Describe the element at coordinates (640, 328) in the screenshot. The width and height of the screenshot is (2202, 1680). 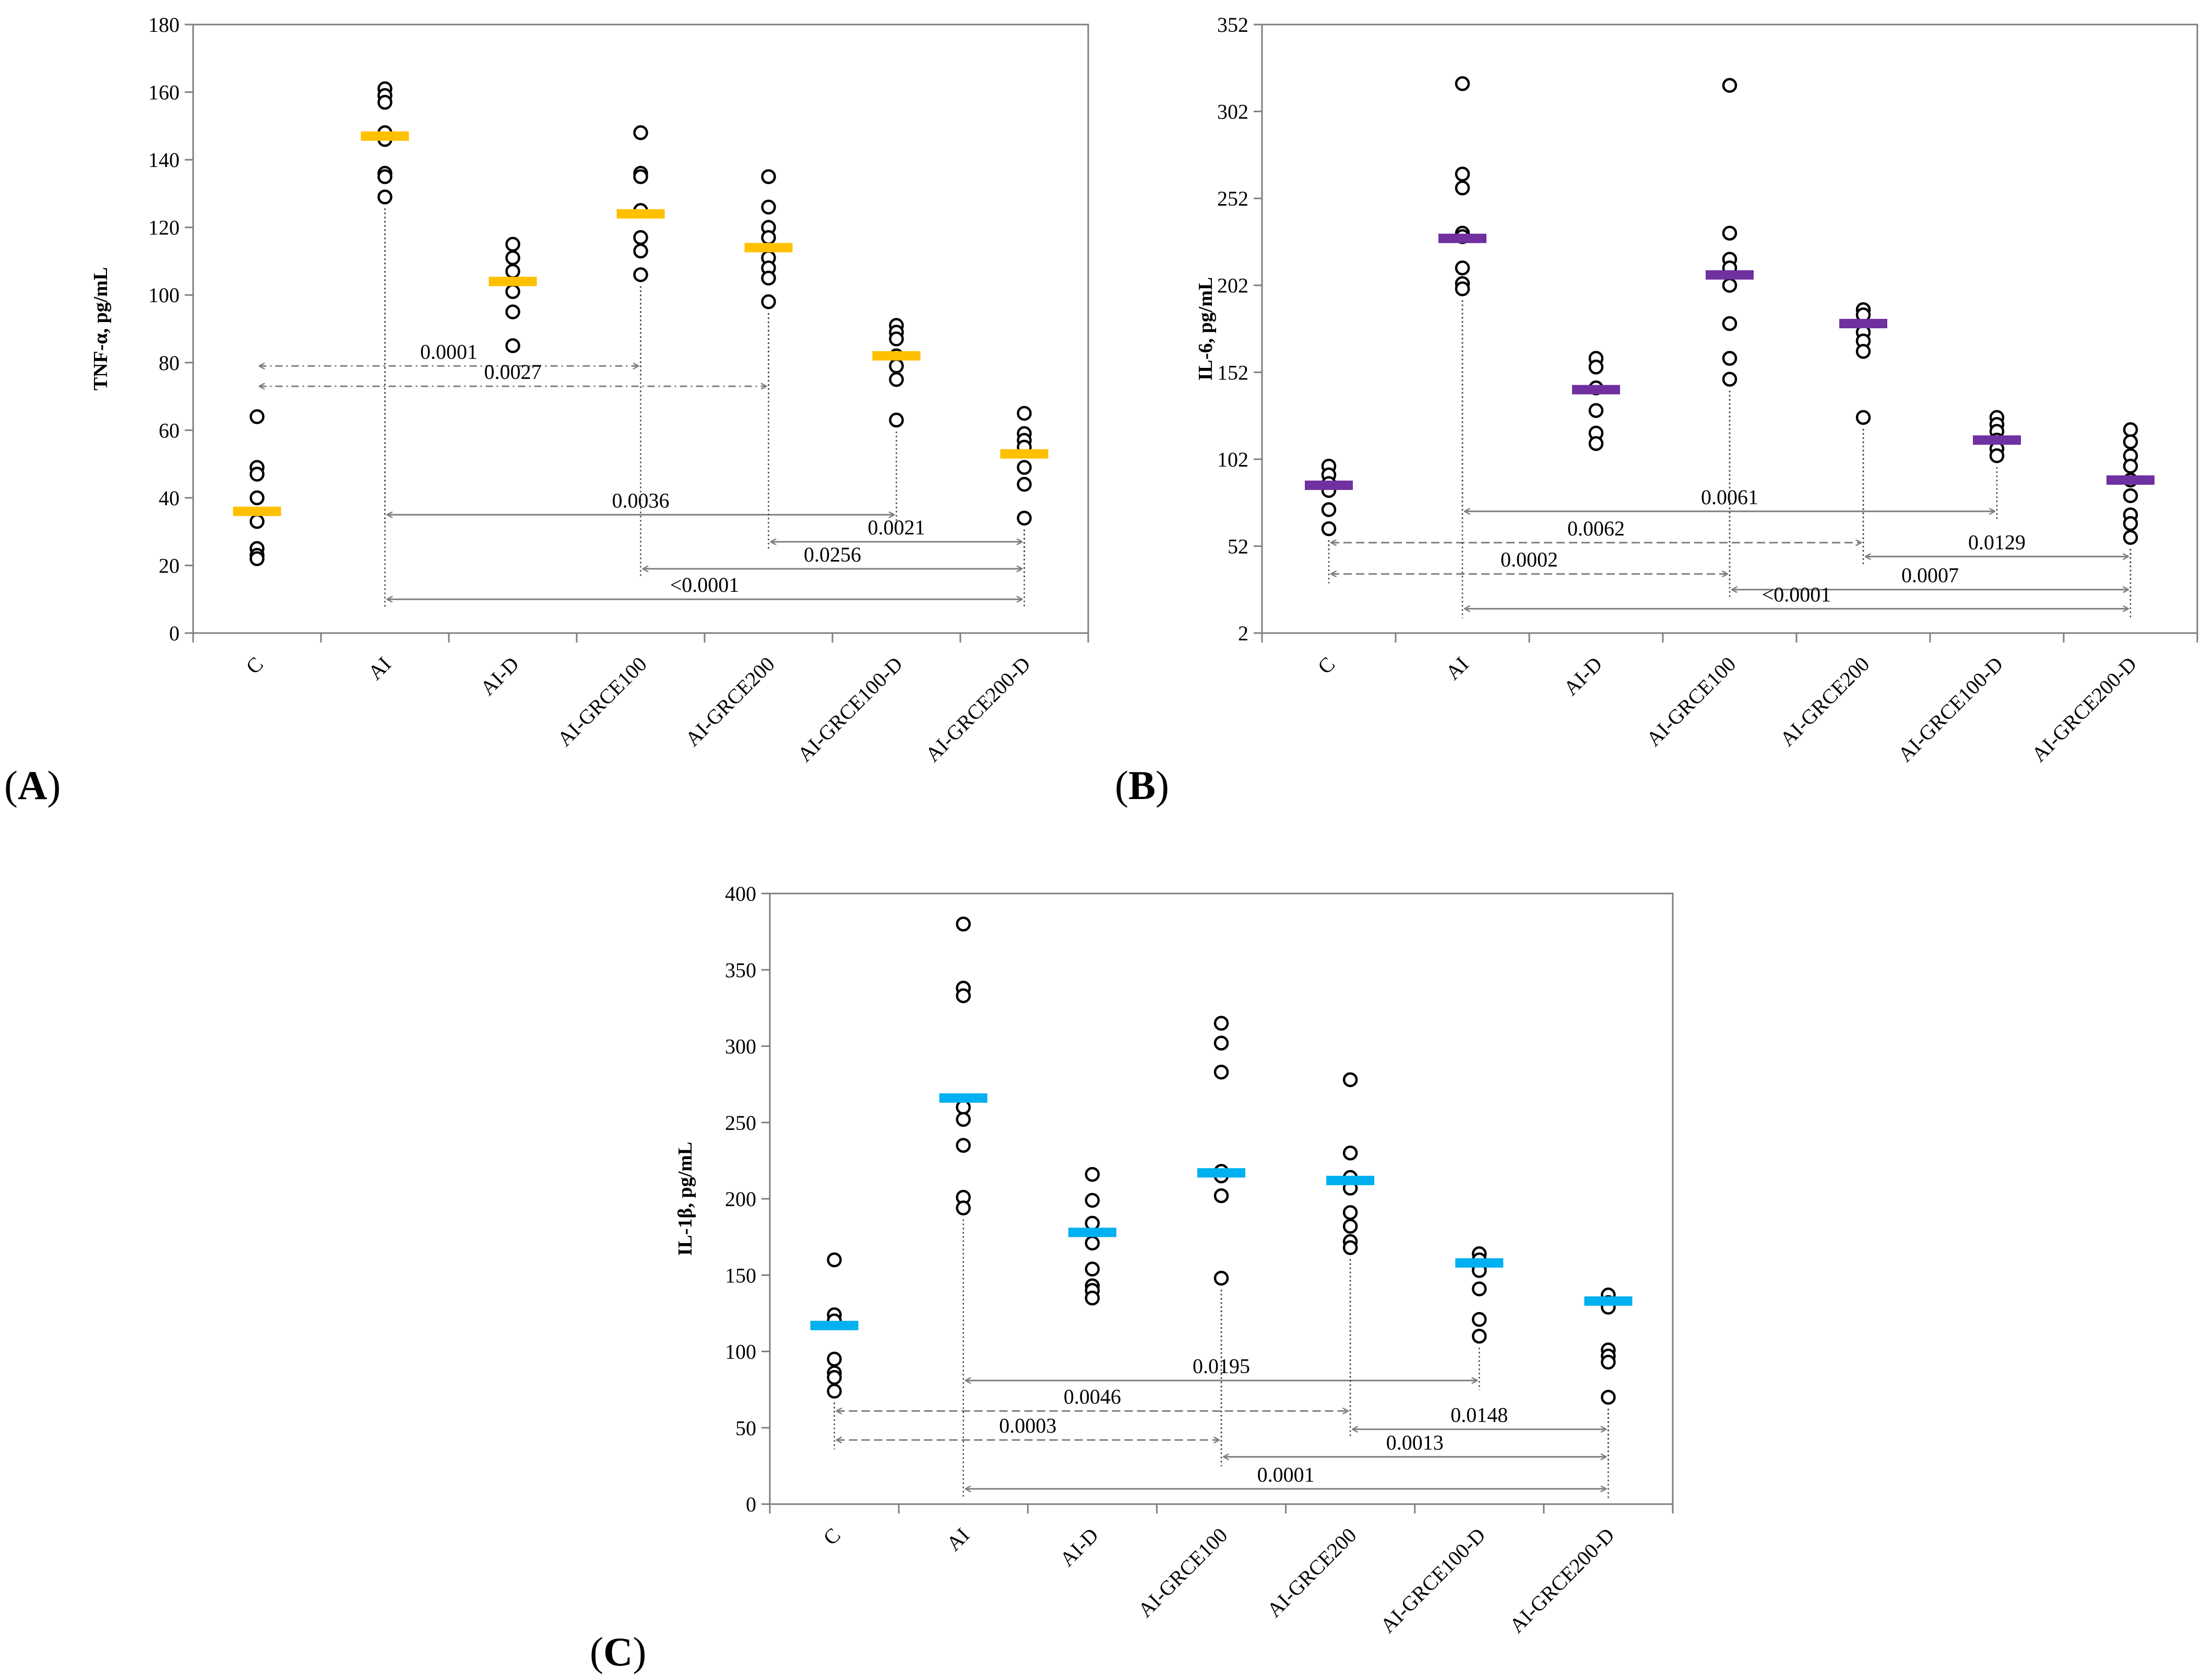
I see `pa-plot-frame` at that location.